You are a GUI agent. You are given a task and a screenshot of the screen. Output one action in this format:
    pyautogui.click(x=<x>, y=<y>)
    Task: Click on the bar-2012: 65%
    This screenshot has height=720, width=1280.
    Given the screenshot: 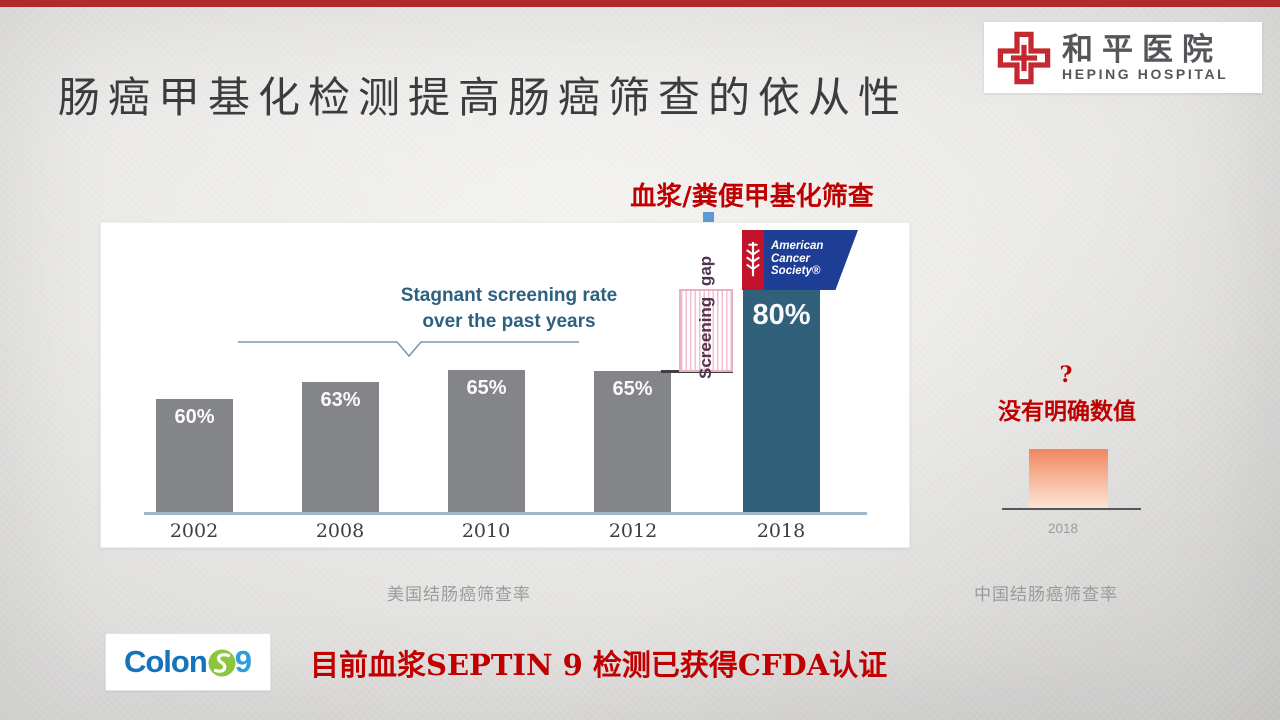 What is the action you would take?
    pyautogui.click(x=632, y=441)
    